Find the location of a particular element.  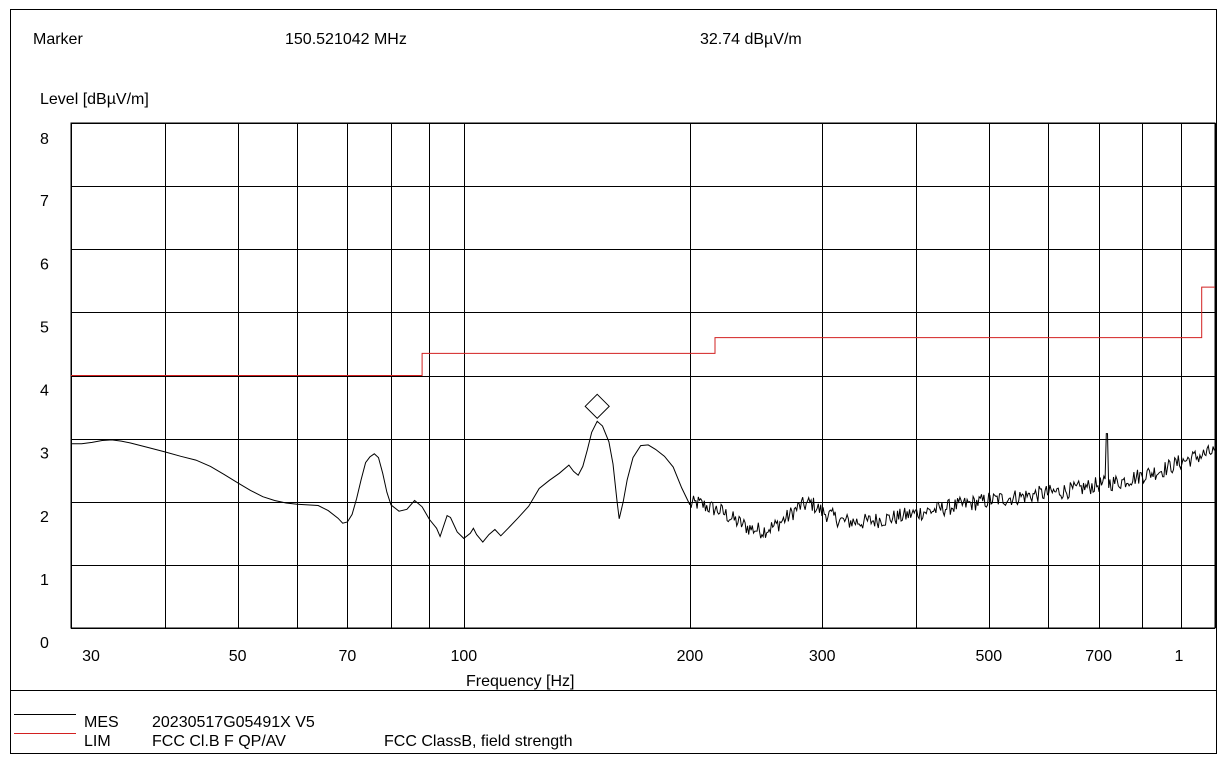

marker-frequency: 150.521042 MHz is located at coordinates (346, 39).